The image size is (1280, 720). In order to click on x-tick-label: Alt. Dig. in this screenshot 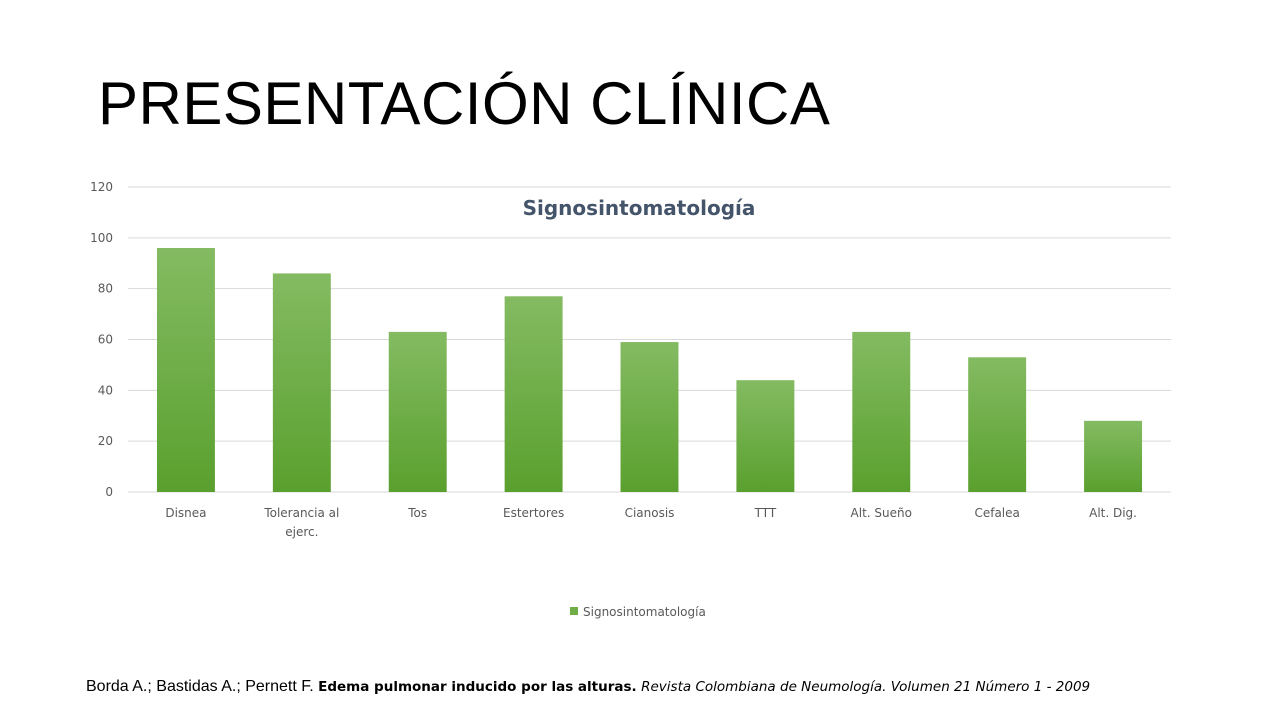, I will do `click(1113, 513)`.